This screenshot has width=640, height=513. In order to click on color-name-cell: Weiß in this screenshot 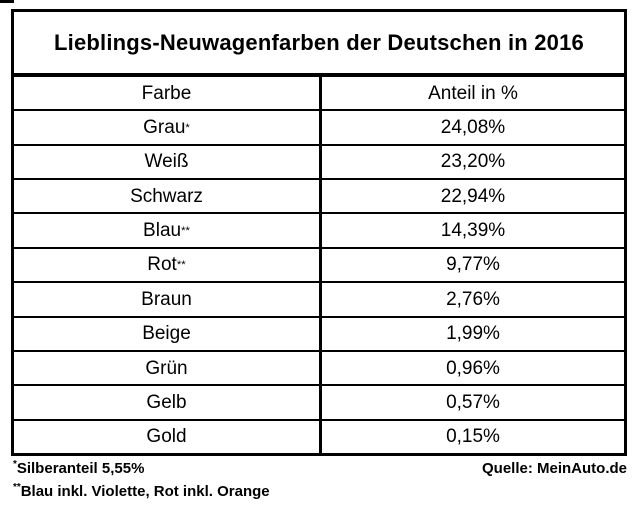, I will do `click(168, 162)`.